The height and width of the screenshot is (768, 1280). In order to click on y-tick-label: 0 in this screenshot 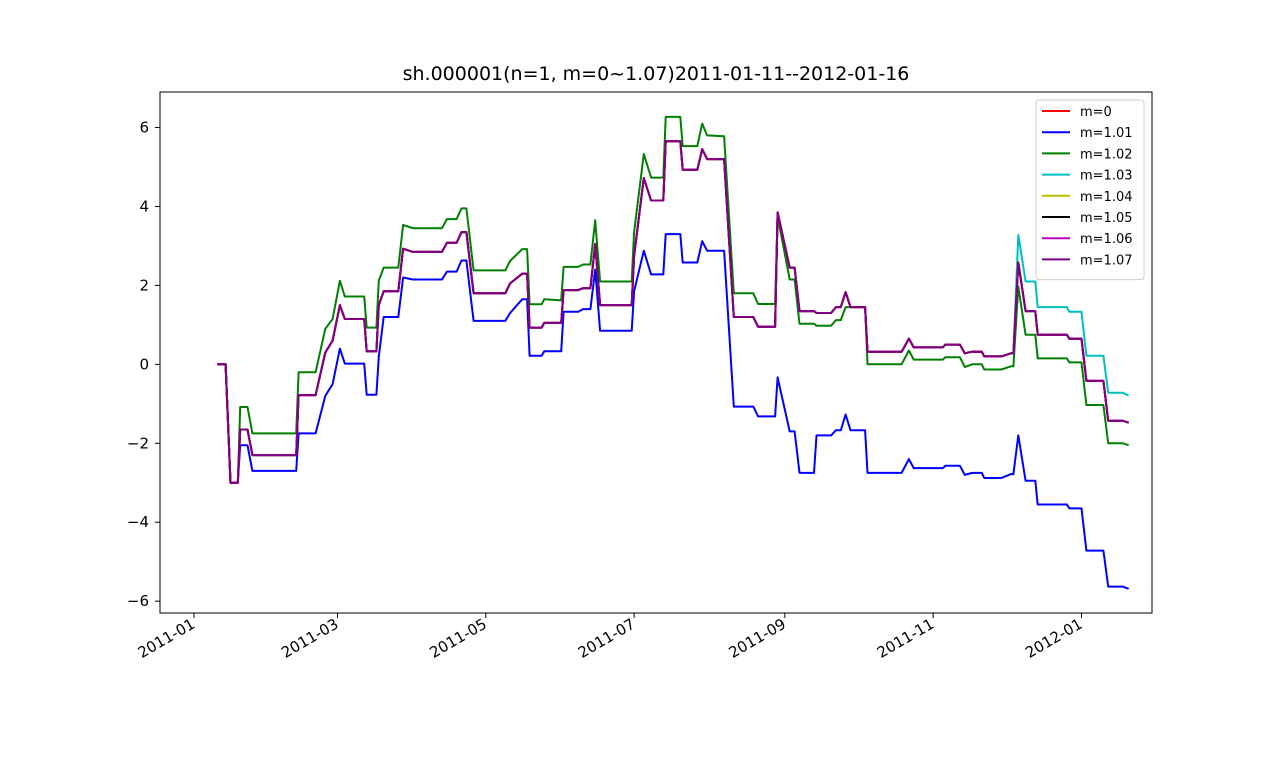, I will do `click(144, 364)`.